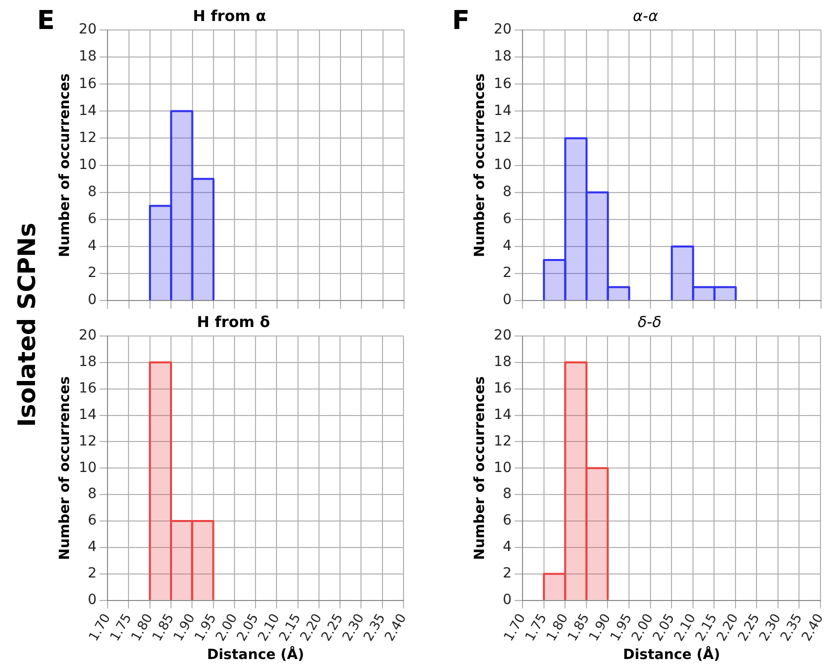  What do you see at coordinates (233, 321) in the screenshot?
I see `chart-title: H from δ` at bounding box center [233, 321].